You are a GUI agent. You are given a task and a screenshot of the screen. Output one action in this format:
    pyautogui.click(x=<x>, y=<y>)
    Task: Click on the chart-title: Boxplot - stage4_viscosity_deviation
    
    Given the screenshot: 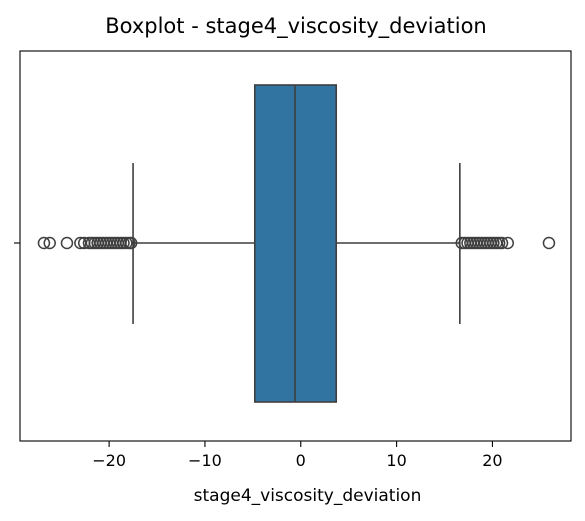 What is the action you would take?
    pyautogui.click(x=296, y=26)
    